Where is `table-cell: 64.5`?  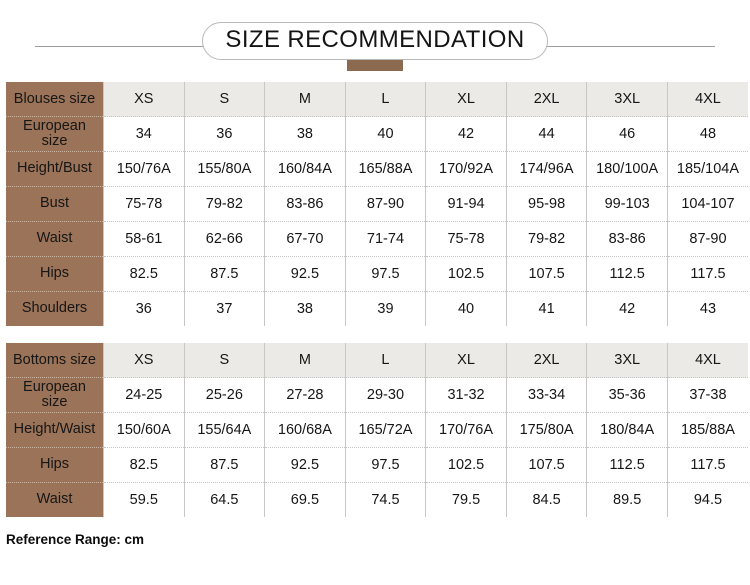 table-cell: 64.5 is located at coordinates (224, 499).